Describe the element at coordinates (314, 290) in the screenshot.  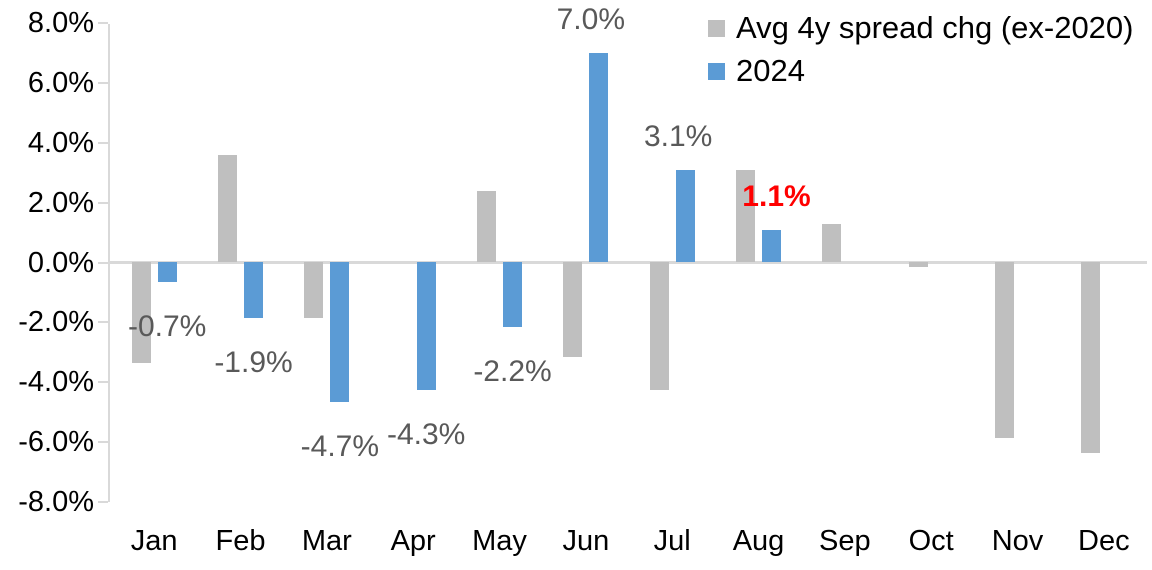
I see `bar-avg-mar` at that location.